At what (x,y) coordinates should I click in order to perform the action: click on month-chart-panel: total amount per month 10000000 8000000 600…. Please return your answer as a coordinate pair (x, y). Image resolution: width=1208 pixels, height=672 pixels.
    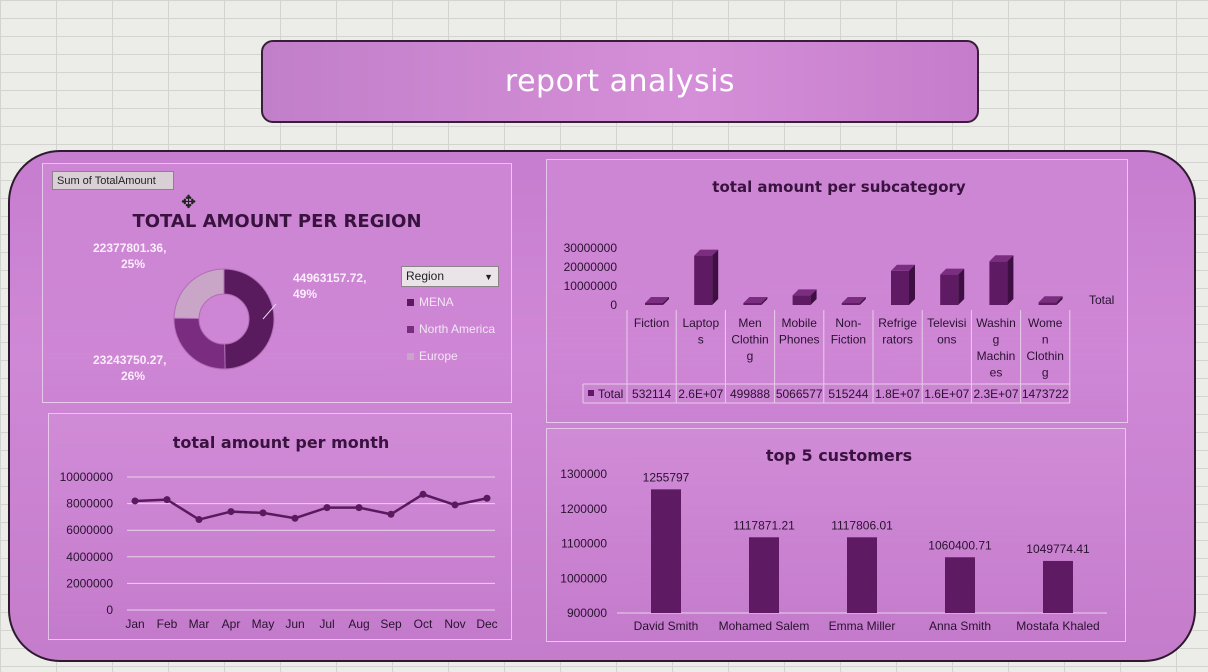
    Looking at the image, I should click on (280, 526).